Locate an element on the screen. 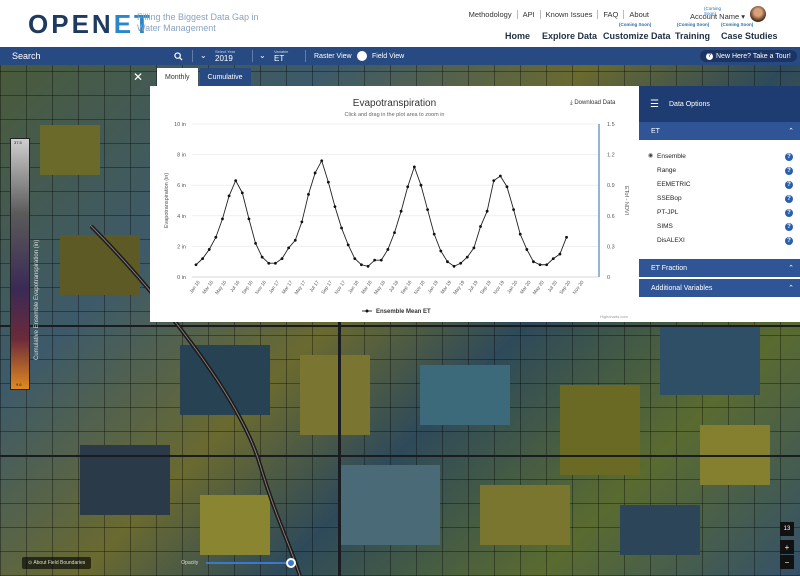 This screenshot has height=576, width=800. model-ssebop: SSEBop is located at coordinates (669, 198).